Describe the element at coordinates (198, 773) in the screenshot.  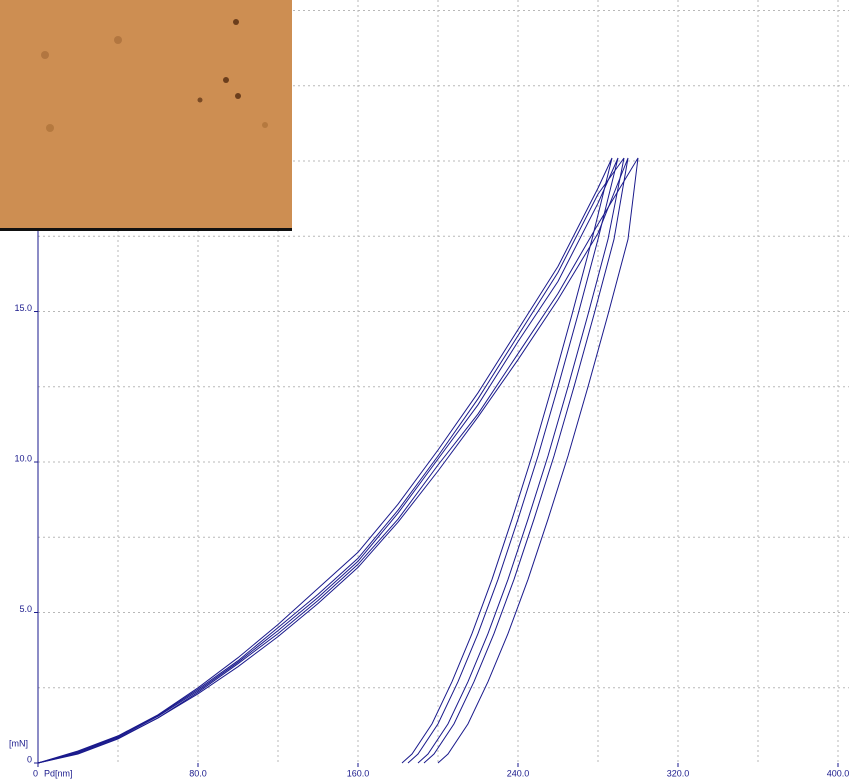
I see `x-tick-label: 80.0` at that location.